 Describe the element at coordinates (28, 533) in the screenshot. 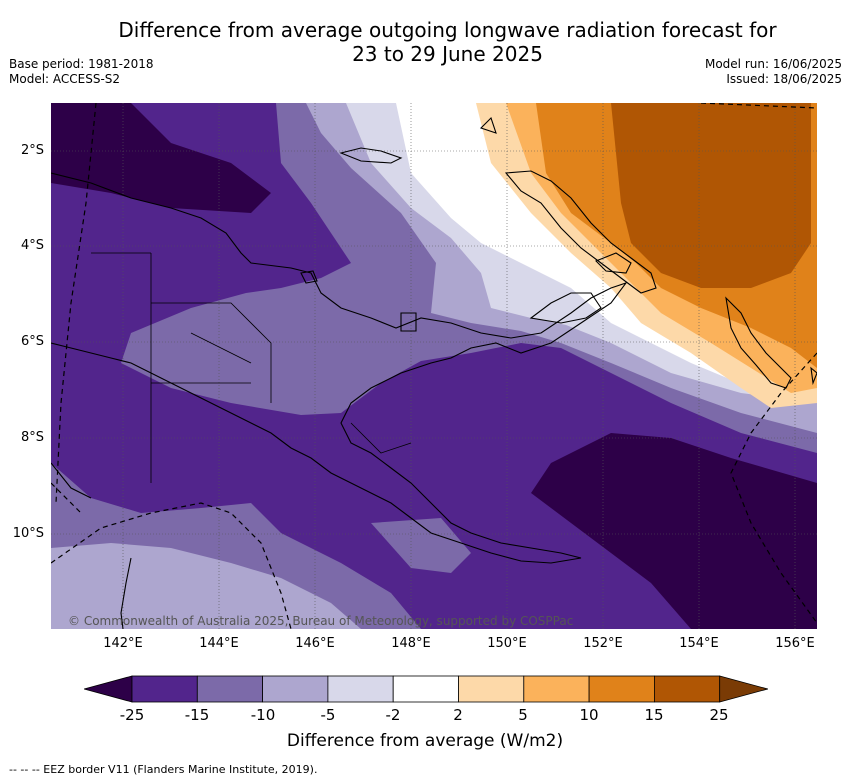

I see `lat-label: 10°S` at that location.